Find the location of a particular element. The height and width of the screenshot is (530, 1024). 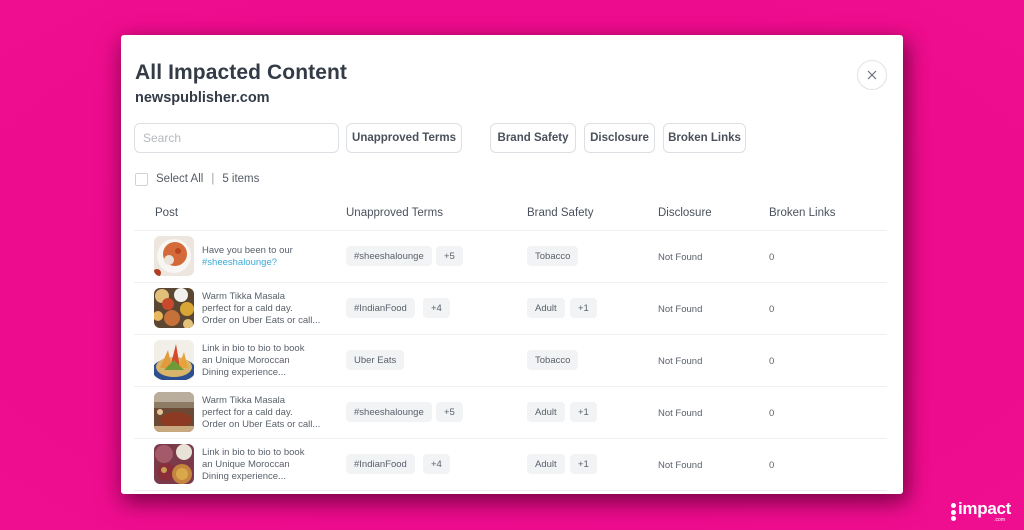

impact-logo-icon is located at coordinates (953, 513).